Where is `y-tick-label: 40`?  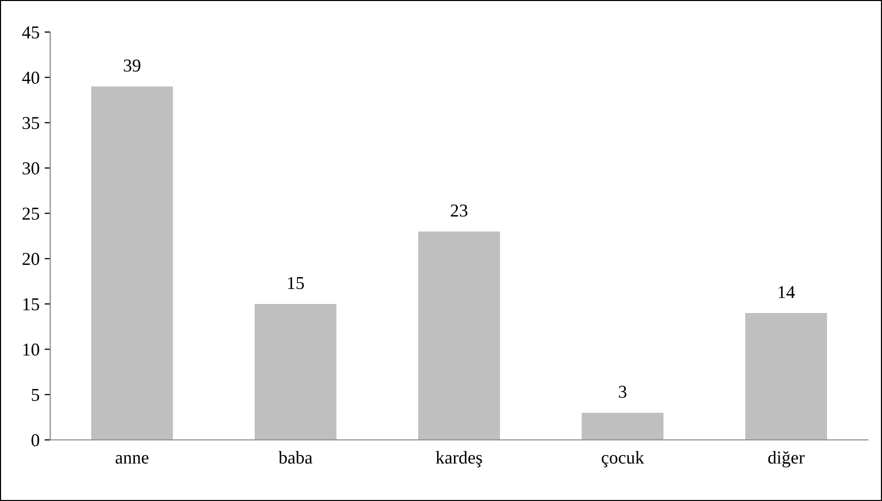 y-tick-label: 40 is located at coordinates (31, 78).